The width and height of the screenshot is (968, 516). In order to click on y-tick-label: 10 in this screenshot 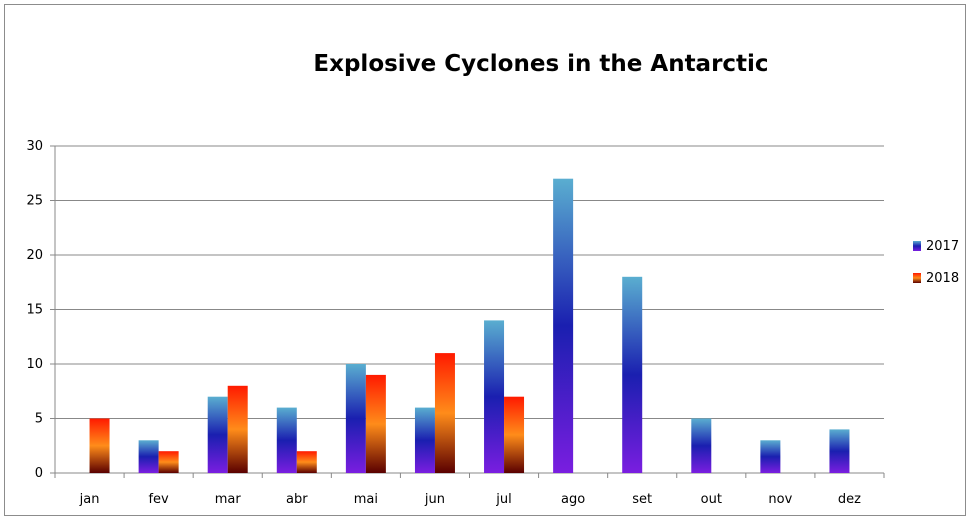, I will do `click(34, 364)`.